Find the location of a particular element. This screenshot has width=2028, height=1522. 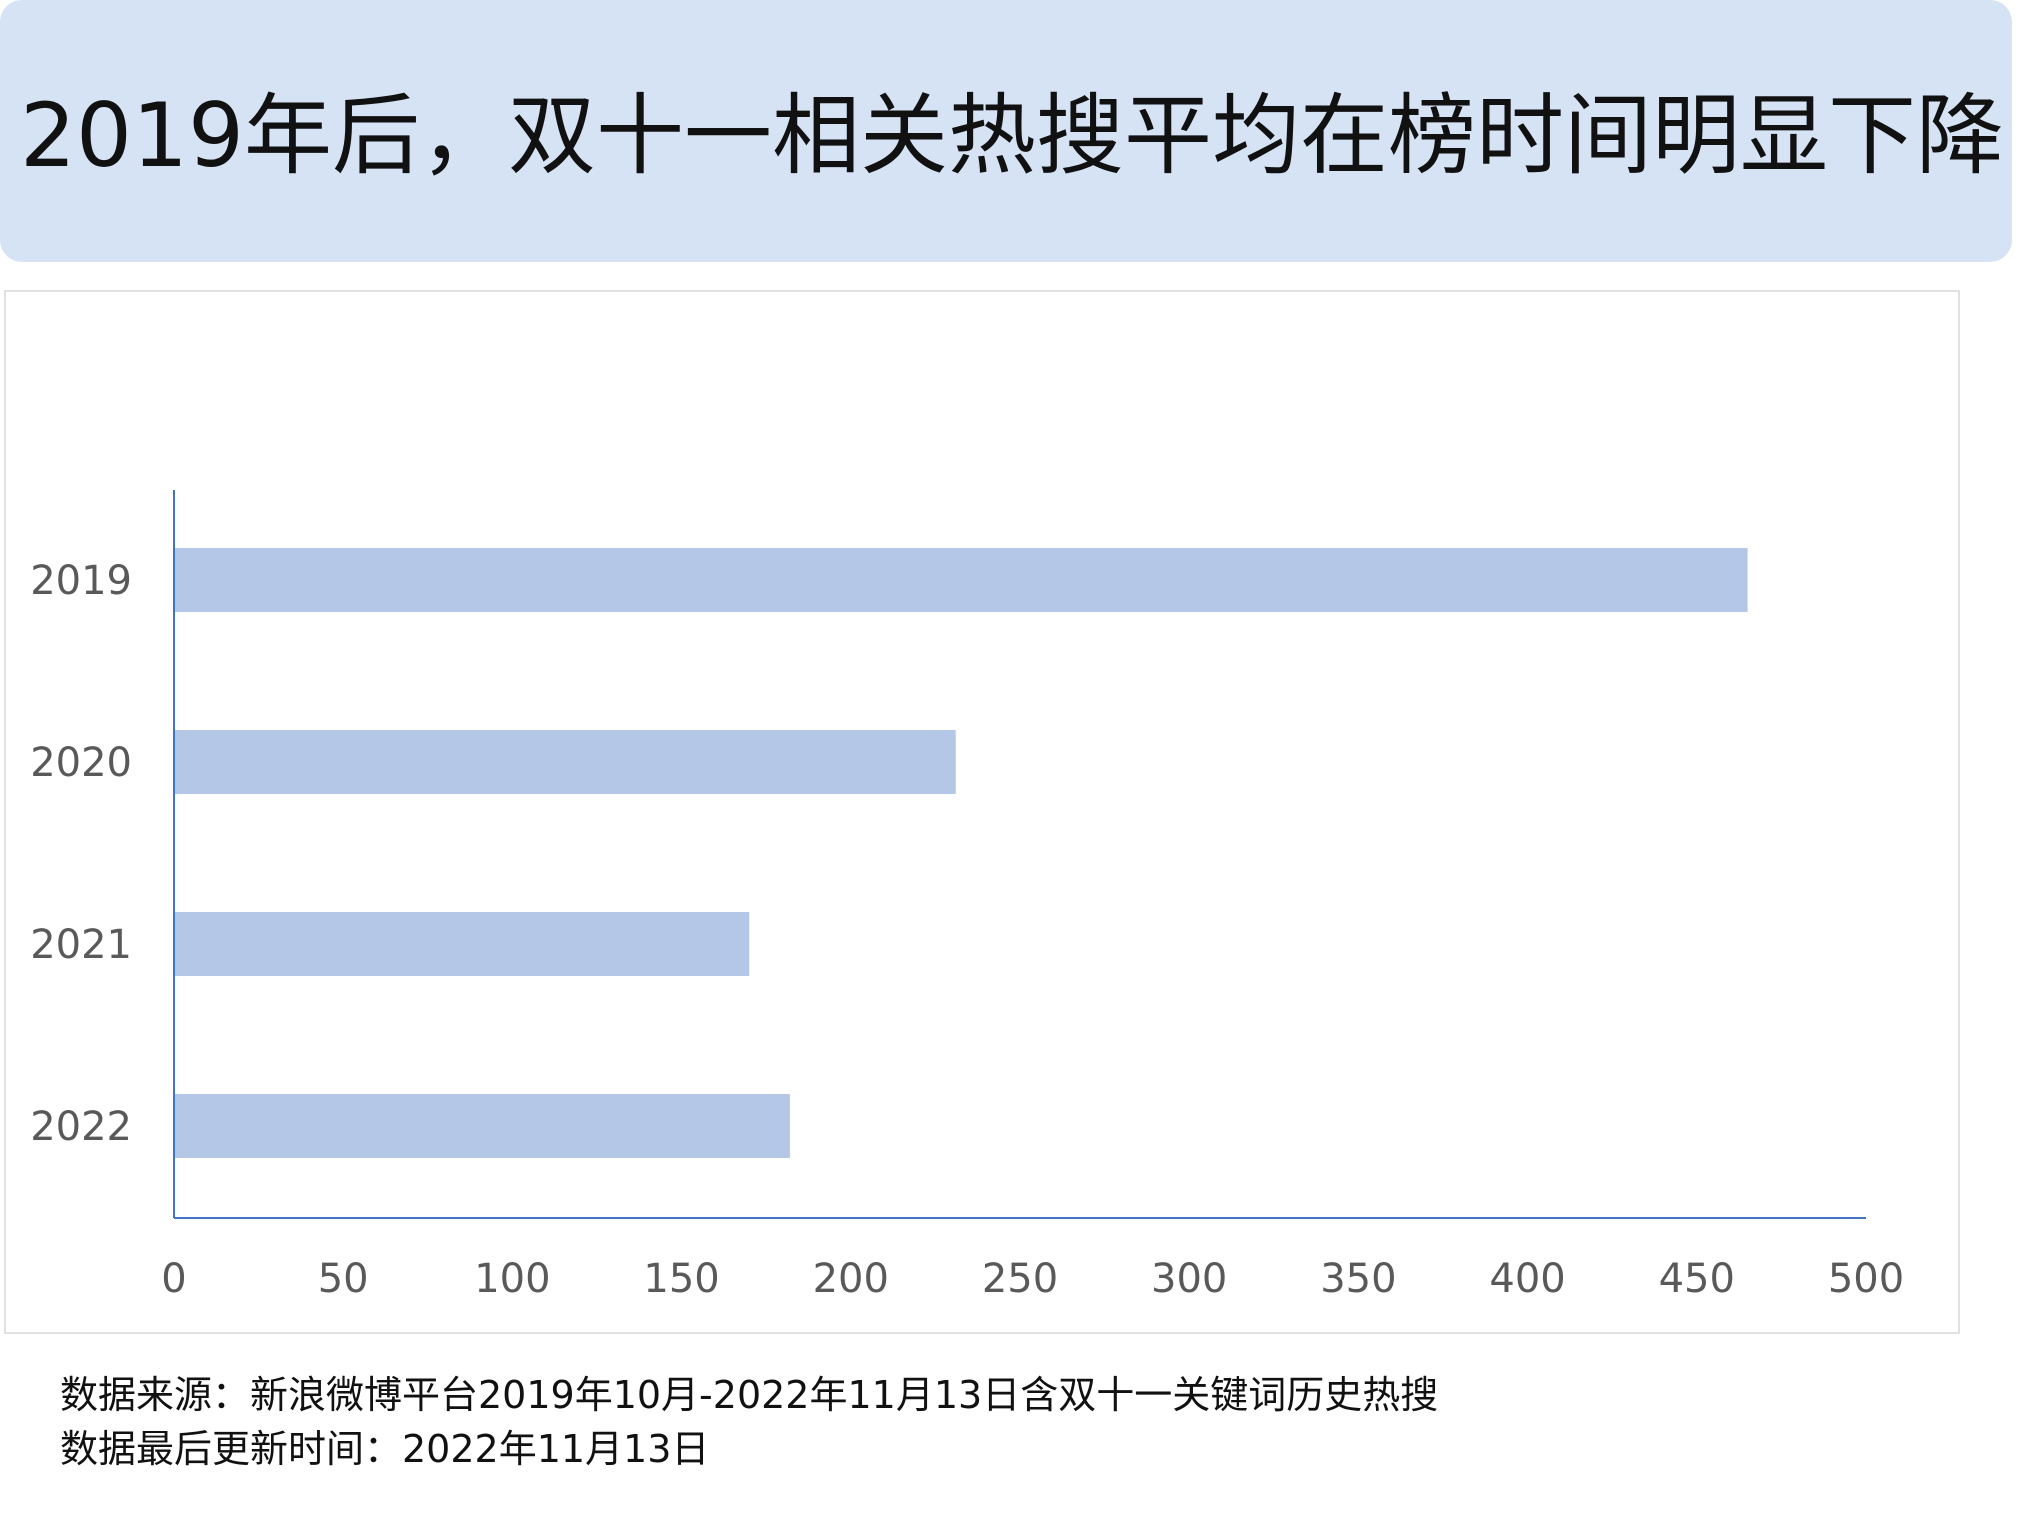

bar-2022 is located at coordinates (482, 1126).